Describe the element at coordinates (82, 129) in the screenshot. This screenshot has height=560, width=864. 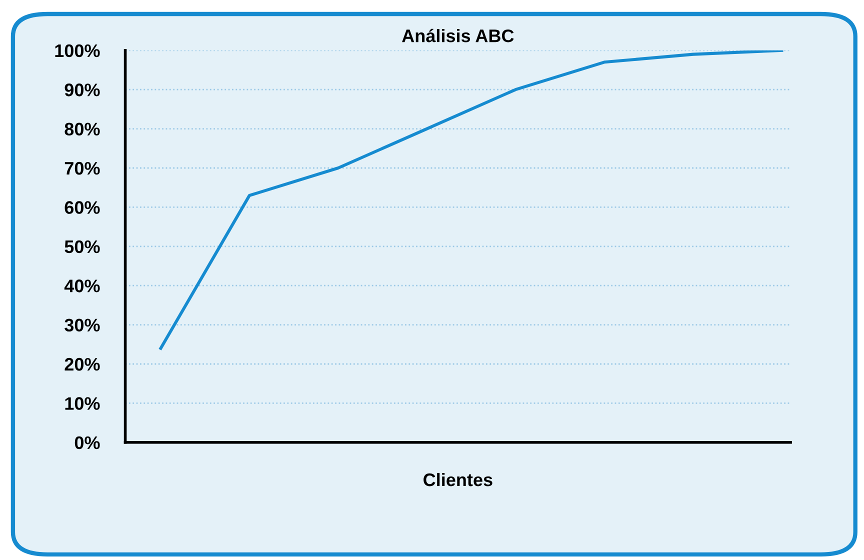
I see `y-tick-label: 80%` at that location.